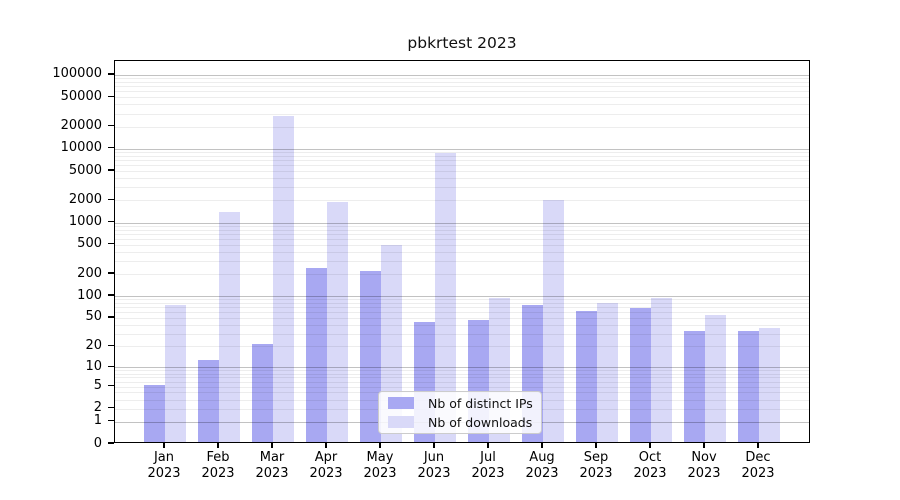  Describe the element at coordinates (488, 465) in the screenshot. I see `x-tick-label: Jul 2023` at that location.